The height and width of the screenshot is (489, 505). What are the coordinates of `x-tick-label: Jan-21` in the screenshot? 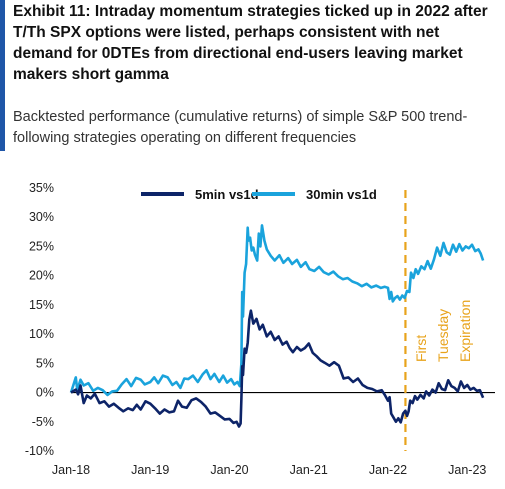 It's located at (309, 470).